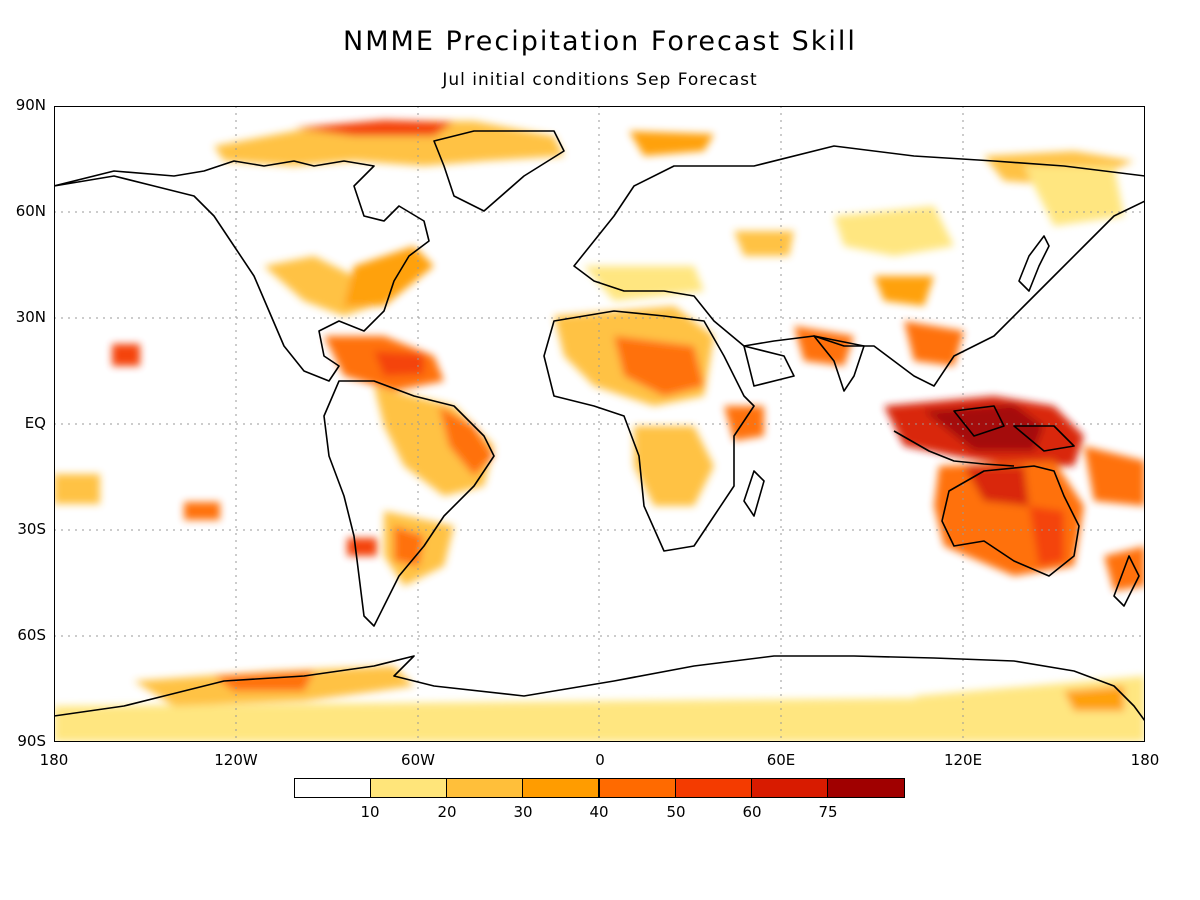 This screenshot has width=1200, height=900. Describe the element at coordinates (781, 760) in the screenshot. I see `lon-label-60e: 60E` at that location.